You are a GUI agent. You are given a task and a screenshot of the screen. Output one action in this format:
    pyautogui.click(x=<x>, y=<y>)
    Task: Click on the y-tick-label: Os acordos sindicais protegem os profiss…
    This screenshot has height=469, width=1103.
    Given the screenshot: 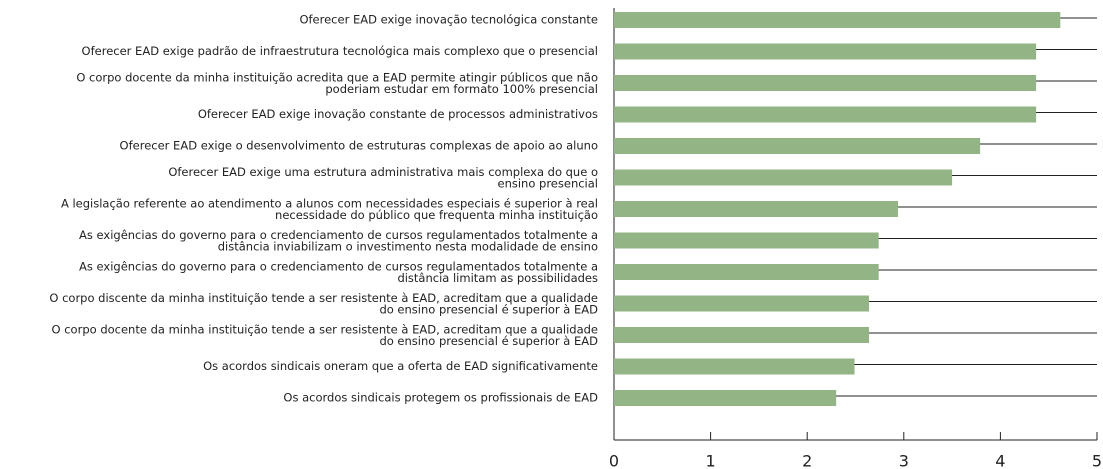 What is the action you would take?
    pyautogui.click(x=440, y=398)
    